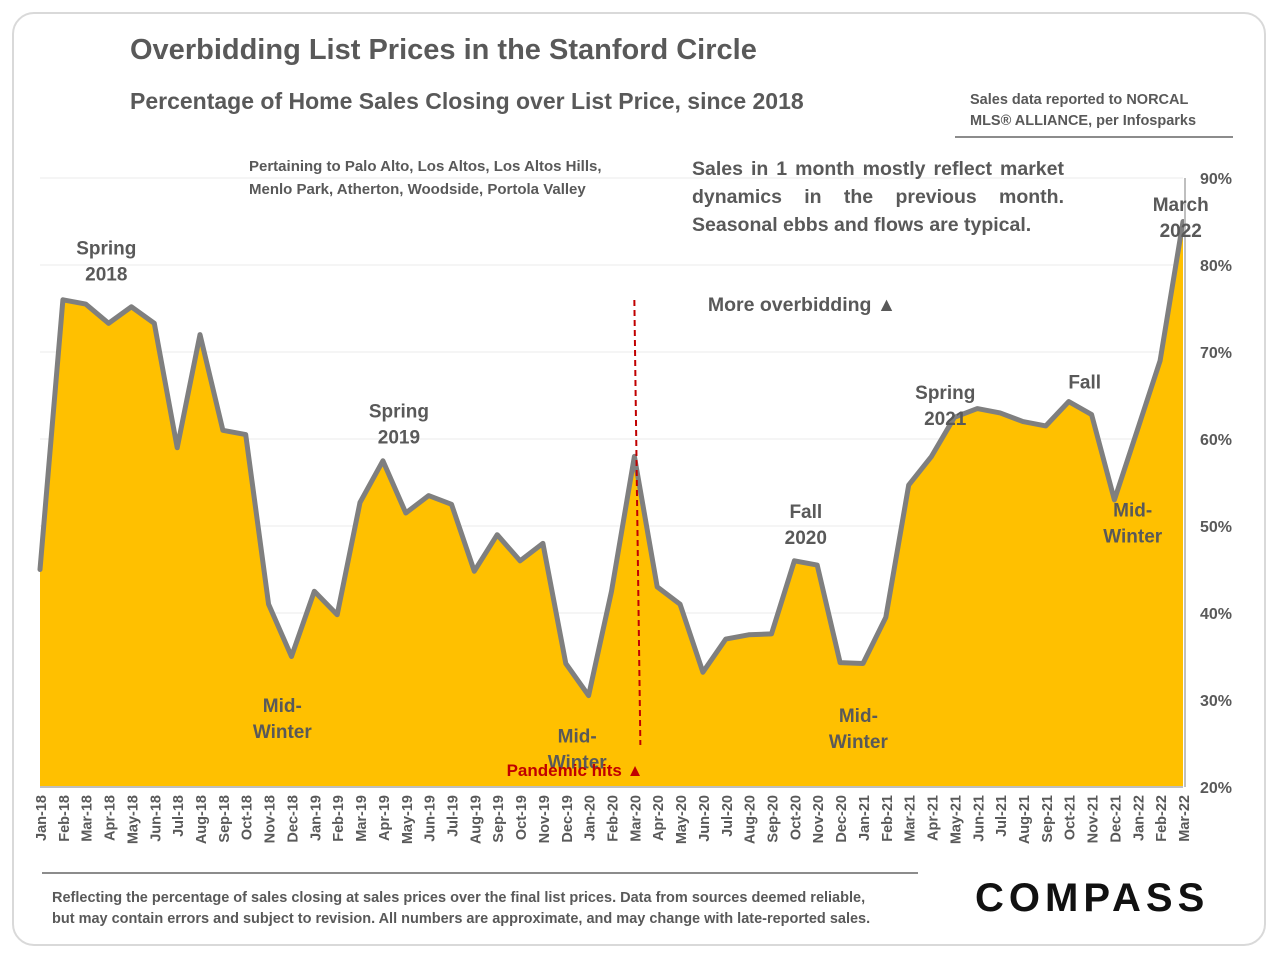 The image size is (1280, 960). Describe the element at coordinates (1083, 121) in the screenshot. I see `source-line-2: MLS® ALLIANCE, per Infosparks` at that location.